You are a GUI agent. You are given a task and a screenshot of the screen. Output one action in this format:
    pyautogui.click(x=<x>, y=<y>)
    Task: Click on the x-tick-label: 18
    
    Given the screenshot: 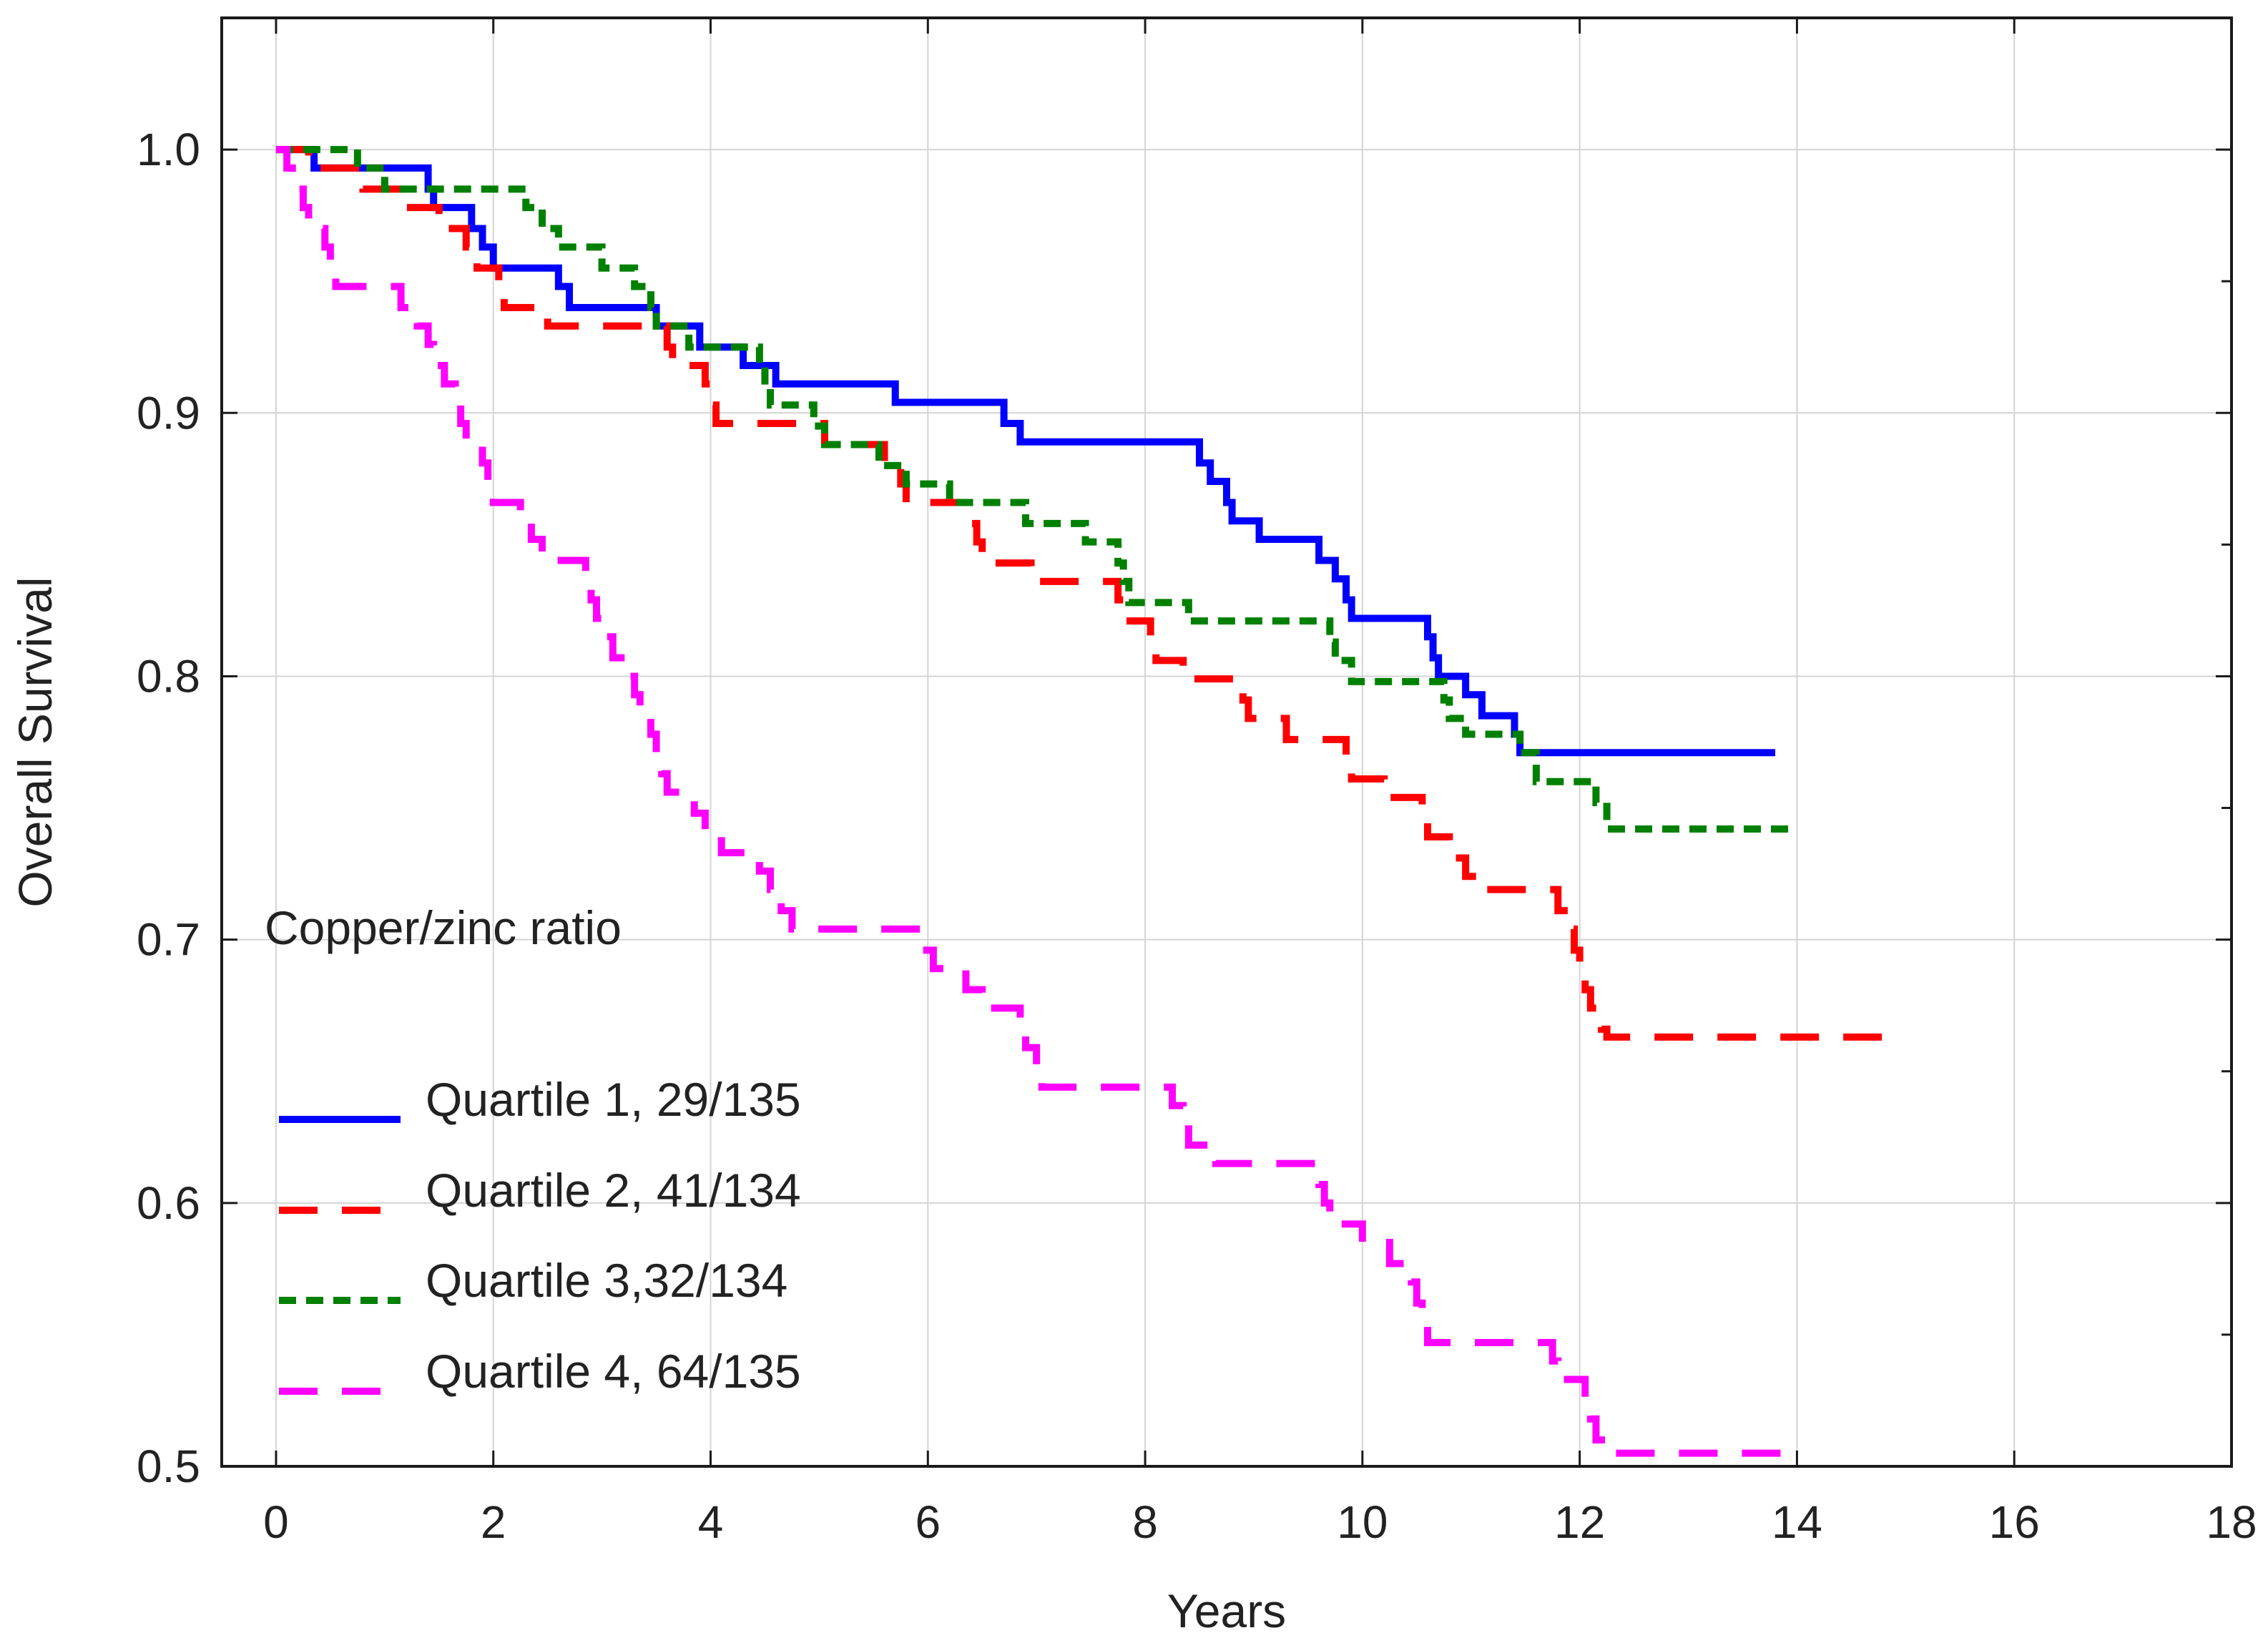 What is the action you would take?
    pyautogui.click(x=2231, y=1522)
    